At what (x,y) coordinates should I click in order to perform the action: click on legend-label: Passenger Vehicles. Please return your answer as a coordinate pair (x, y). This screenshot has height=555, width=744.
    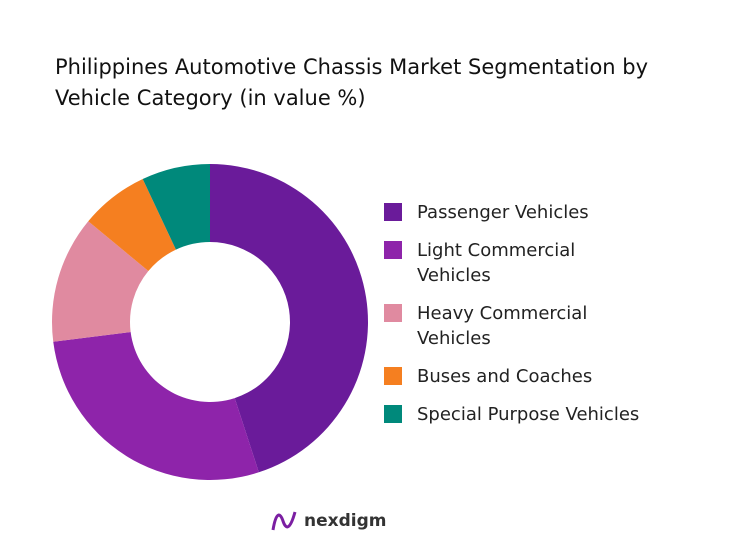
    Looking at the image, I should click on (503, 212).